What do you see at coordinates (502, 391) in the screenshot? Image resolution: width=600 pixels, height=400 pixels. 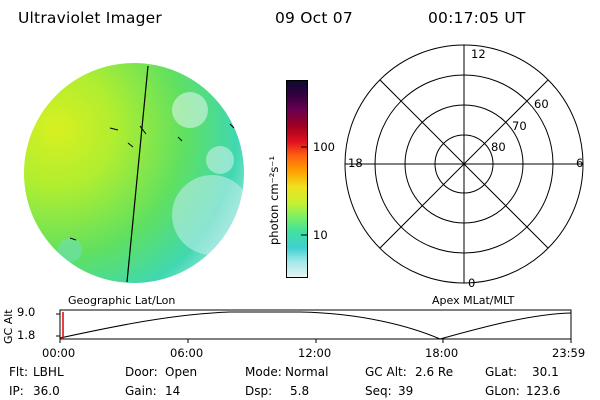 I see `glon-label: GLon:` at bounding box center [502, 391].